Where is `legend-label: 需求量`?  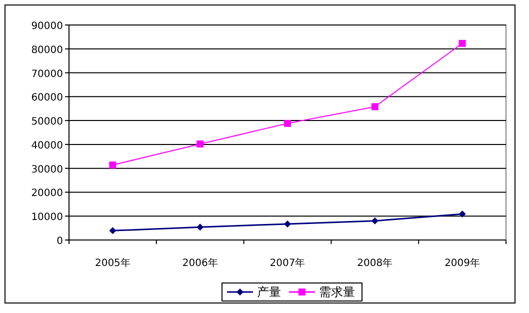
legend-label: 需求量 is located at coordinates (337, 292).